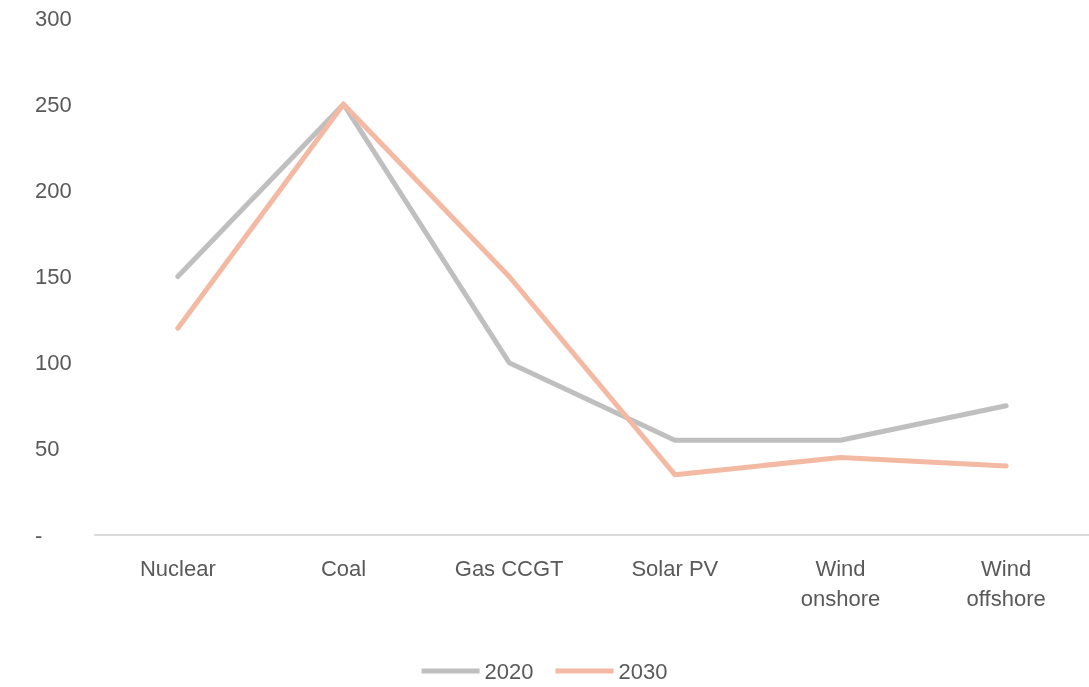  I want to click on y-tick-label: 50, so click(47, 449).